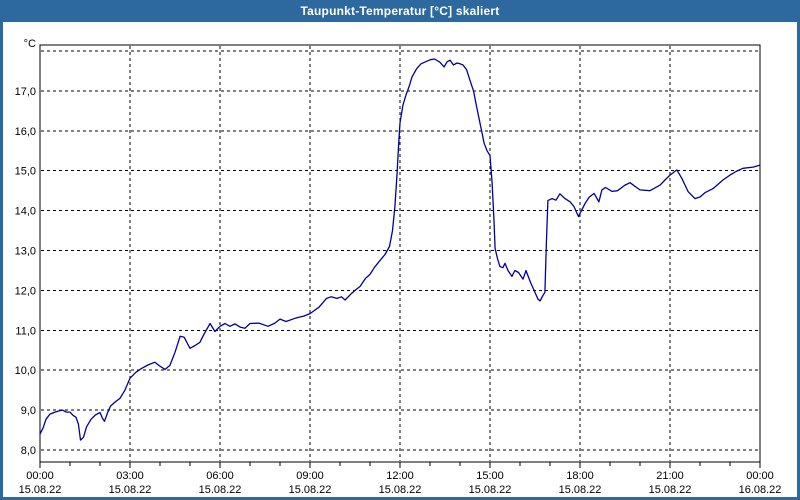 This screenshot has height=500, width=800. I want to click on y-axis-unit-label: °C, so click(30, 44).